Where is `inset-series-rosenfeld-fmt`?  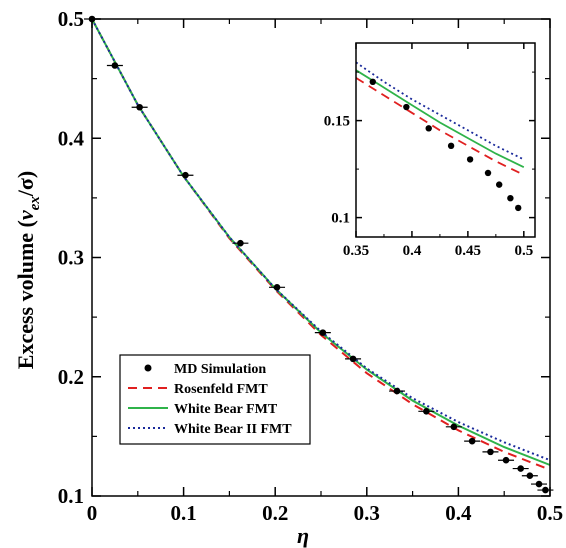 inset-series-rosenfeld-fmt is located at coordinates (440, 126).